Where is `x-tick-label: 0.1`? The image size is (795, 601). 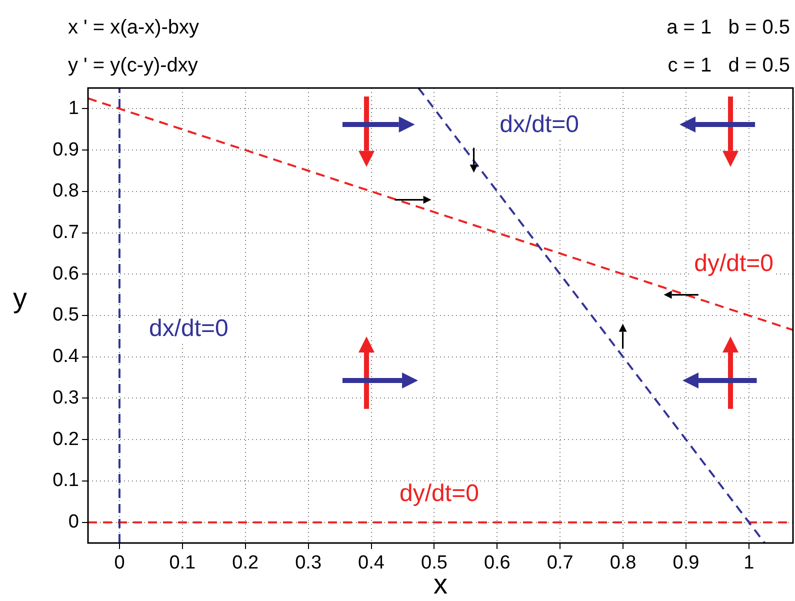
x-tick-label: 0.1 is located at coordinates (182, 563).